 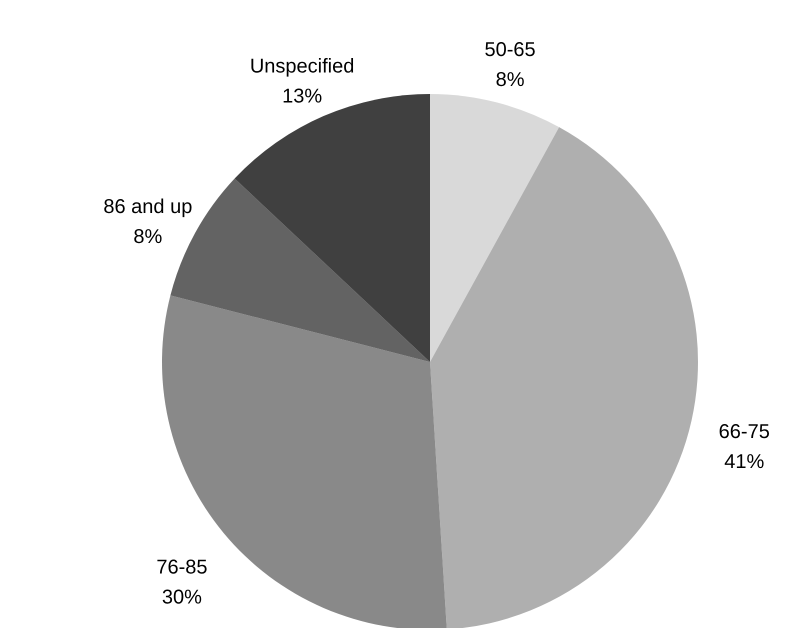 What do you see at coordinates (147, 207) in the screenshot?
I see `slice-label: 86 and up` at bounding box center [147, 207].